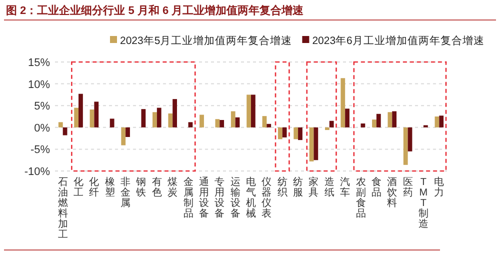 The height and width of the screenshot is (275, 500). What do you see at coordinates (267, 198) in the screenshot?
I see `x-tick-label: 仪器仪表` at bounding box center [267, 198].